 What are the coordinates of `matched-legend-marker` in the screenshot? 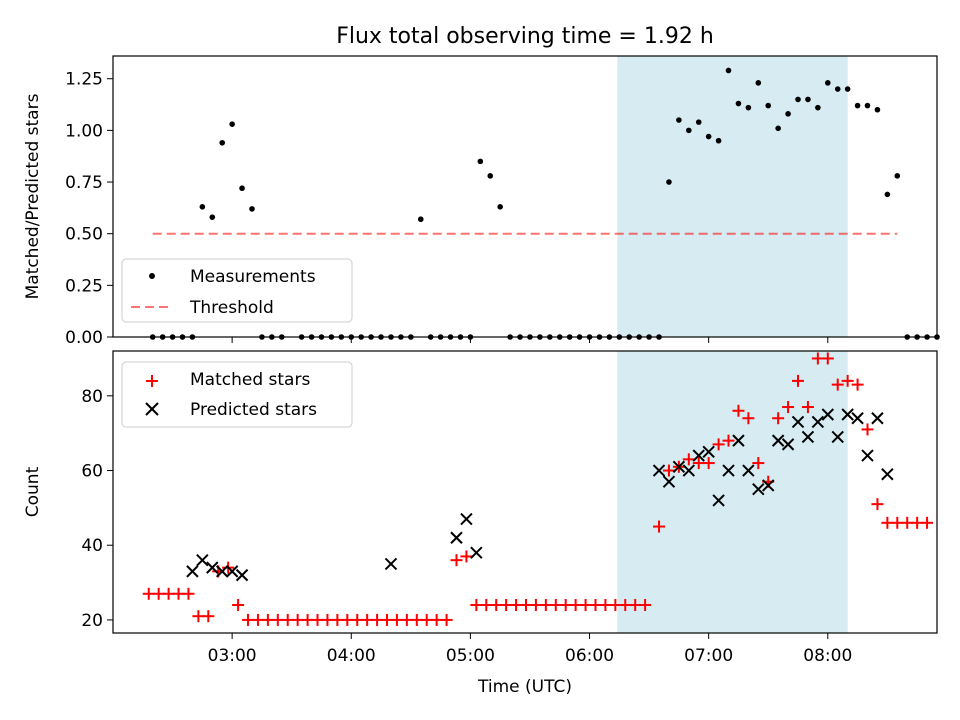 It's located at (152, 381).